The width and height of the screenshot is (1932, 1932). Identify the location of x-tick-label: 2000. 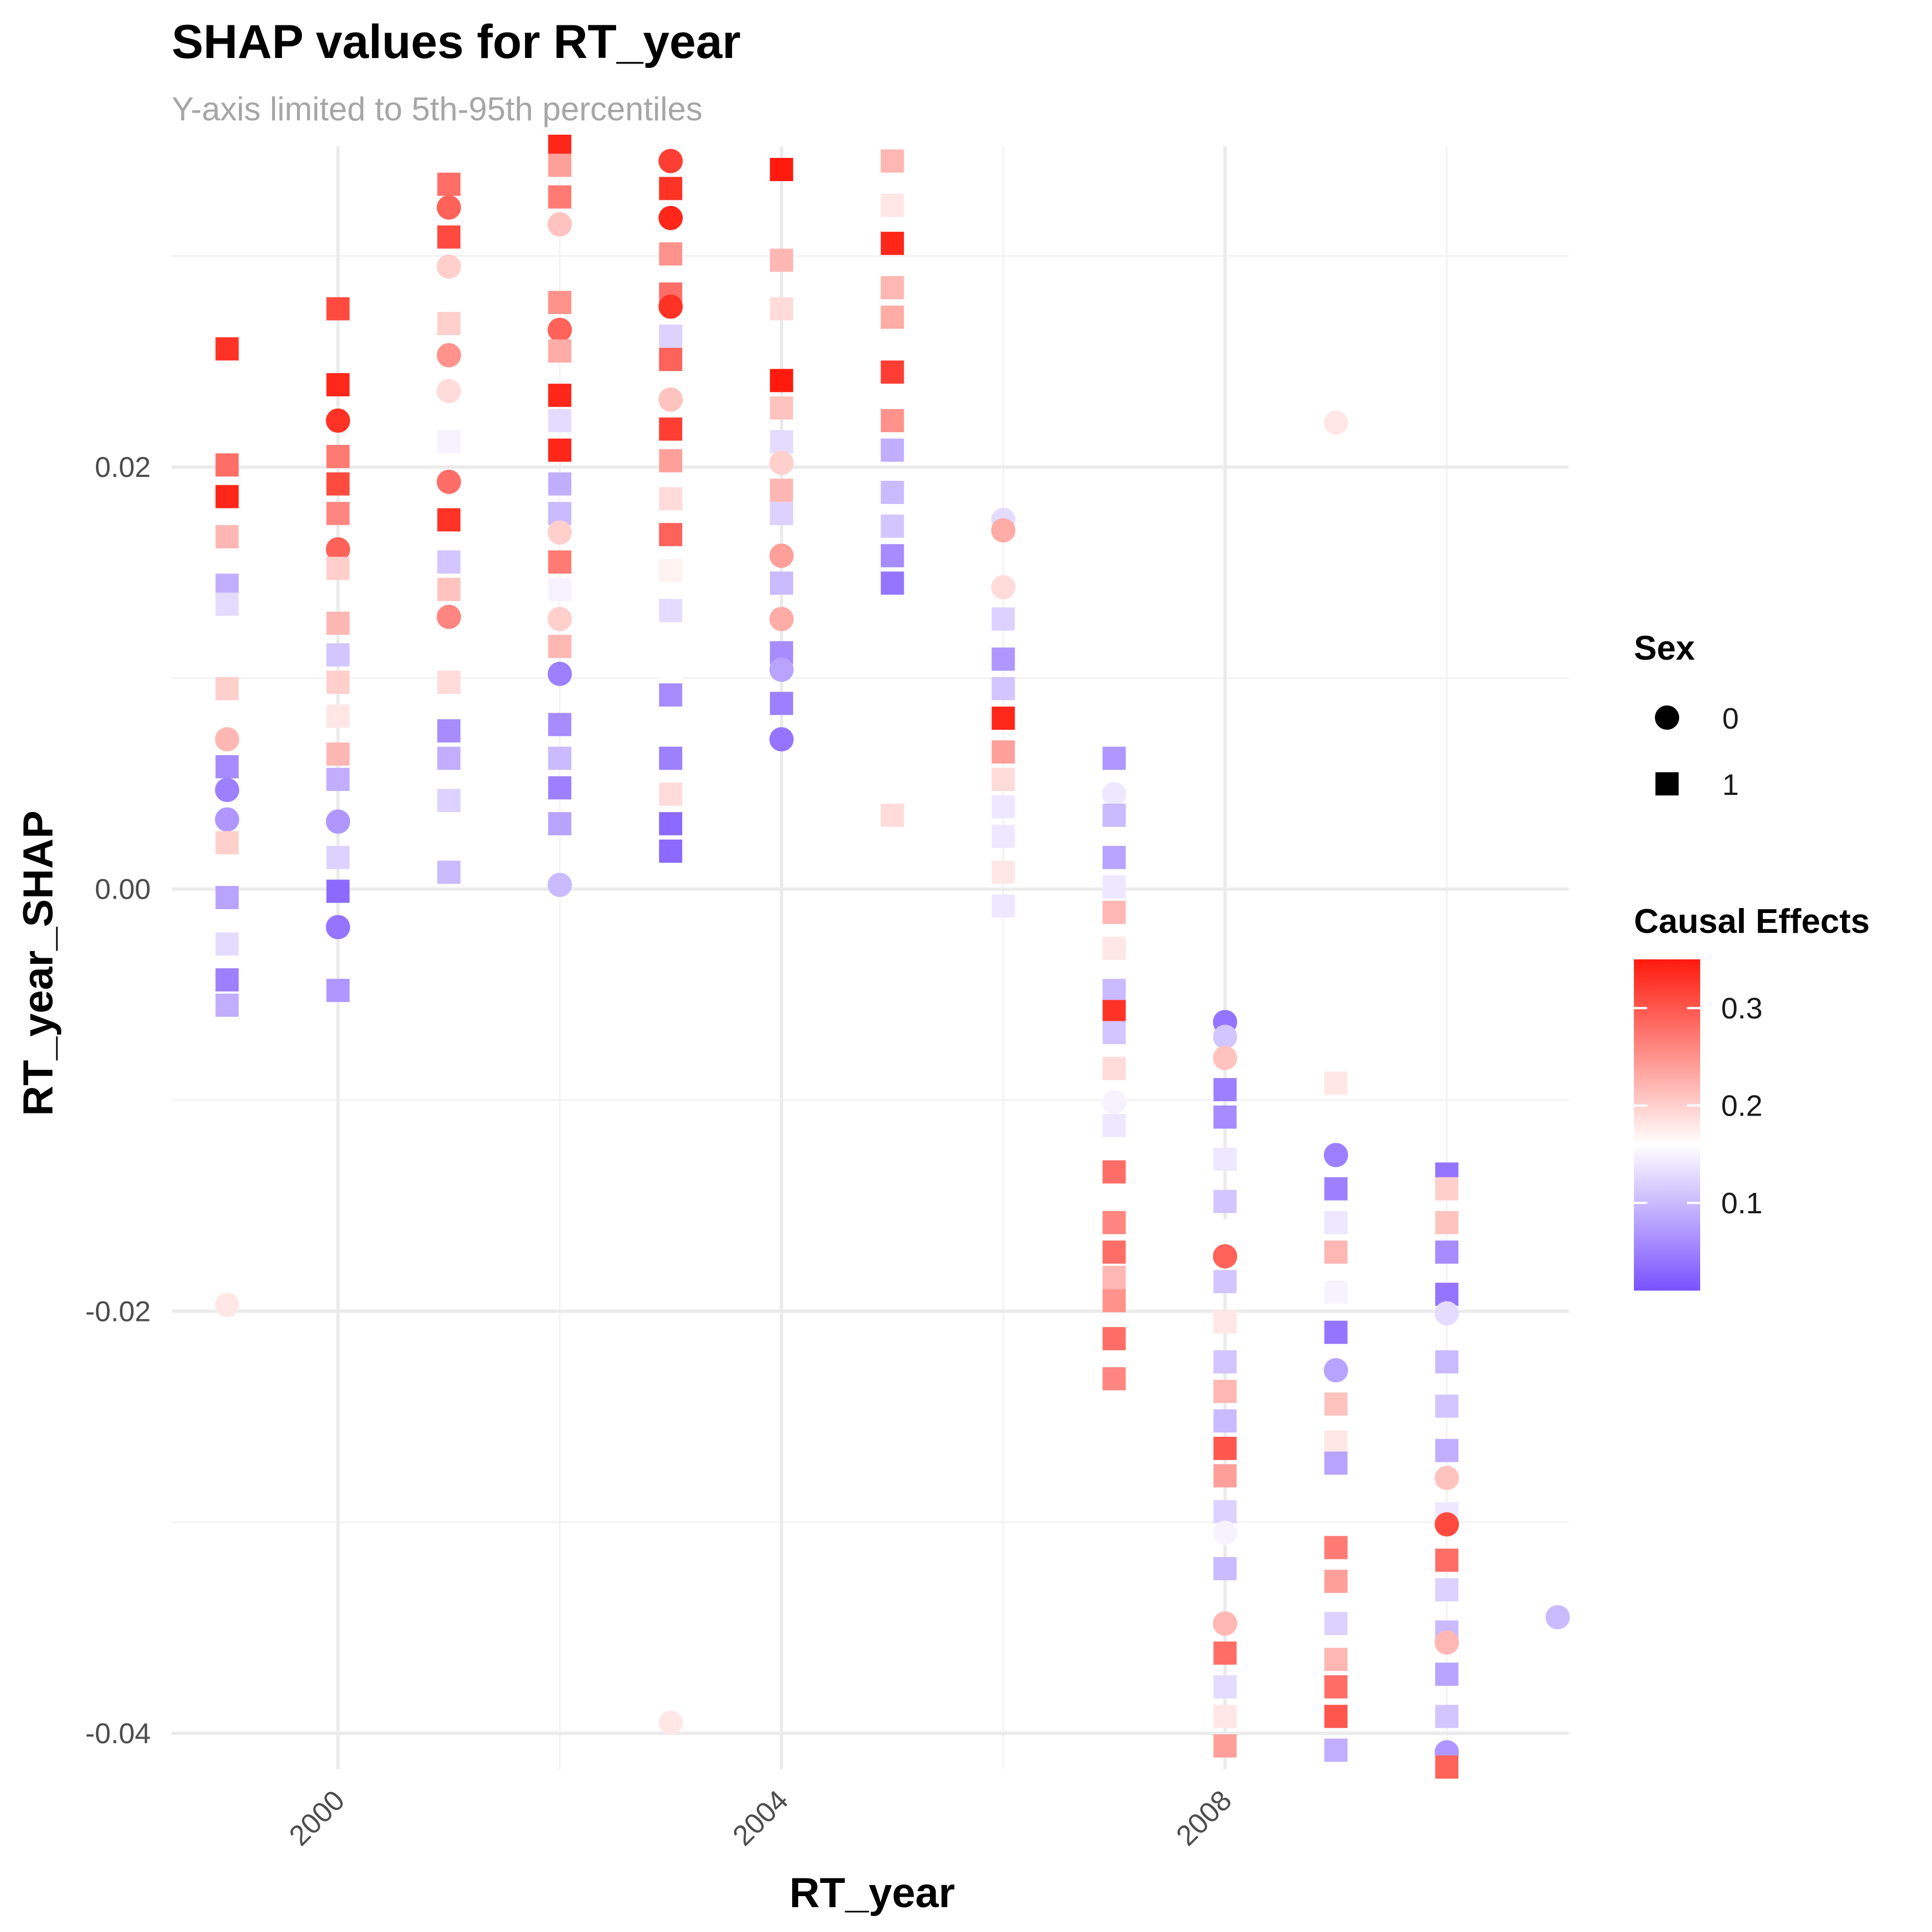
(317, 1818).